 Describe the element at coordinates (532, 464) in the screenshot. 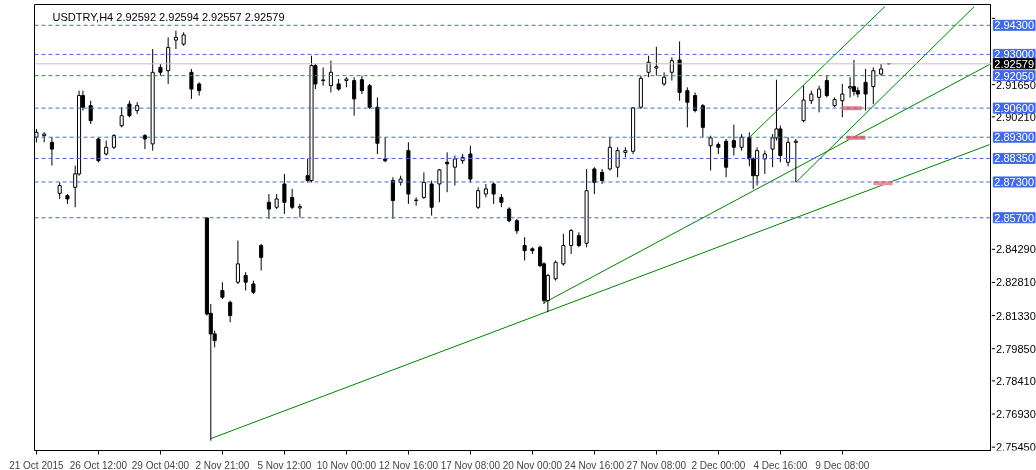

I see `x-tick-label: 20 Nov 00:00` at that location.